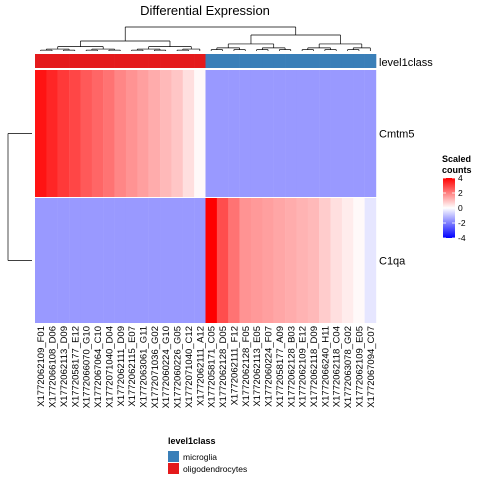 The height and width of the screenshot is (480, 480). I want to click on column-label: X1772062128_D05, so click(223, 367).